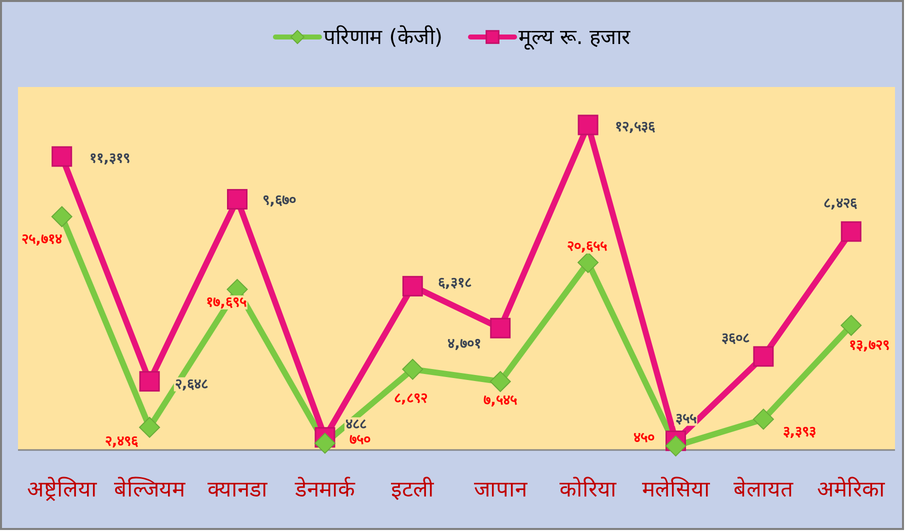 Image resolution: width=906 pixels, height=531 pixels. Describe the element at coordinates (501, 490) in the screenshot. I see `x-tick-label: जापान` at that location.